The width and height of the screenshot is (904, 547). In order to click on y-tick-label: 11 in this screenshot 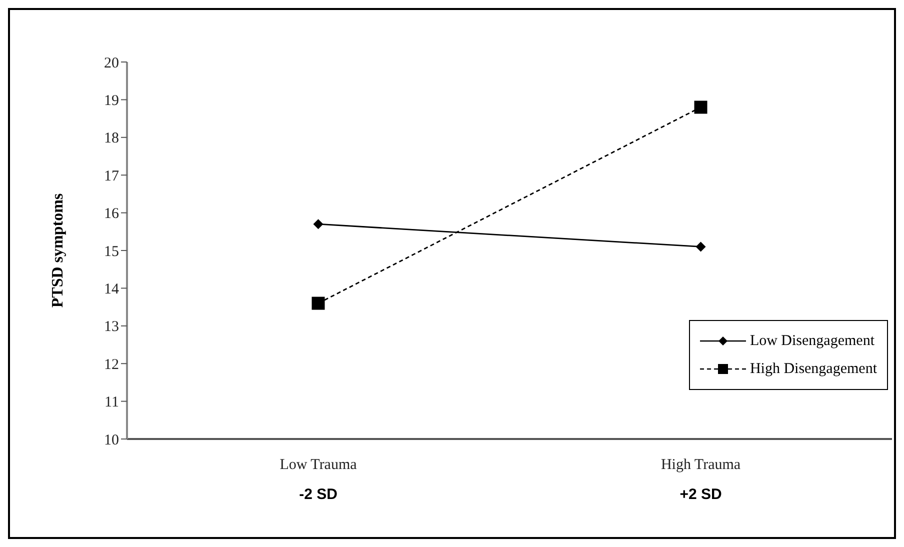, I will do `click(111, 402)`.